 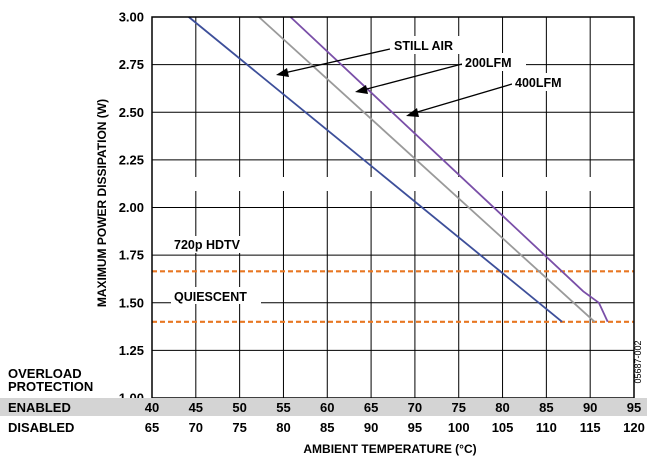 I want to click on x-tick-label-enabled-3: 55, so click(x=283, y=407).